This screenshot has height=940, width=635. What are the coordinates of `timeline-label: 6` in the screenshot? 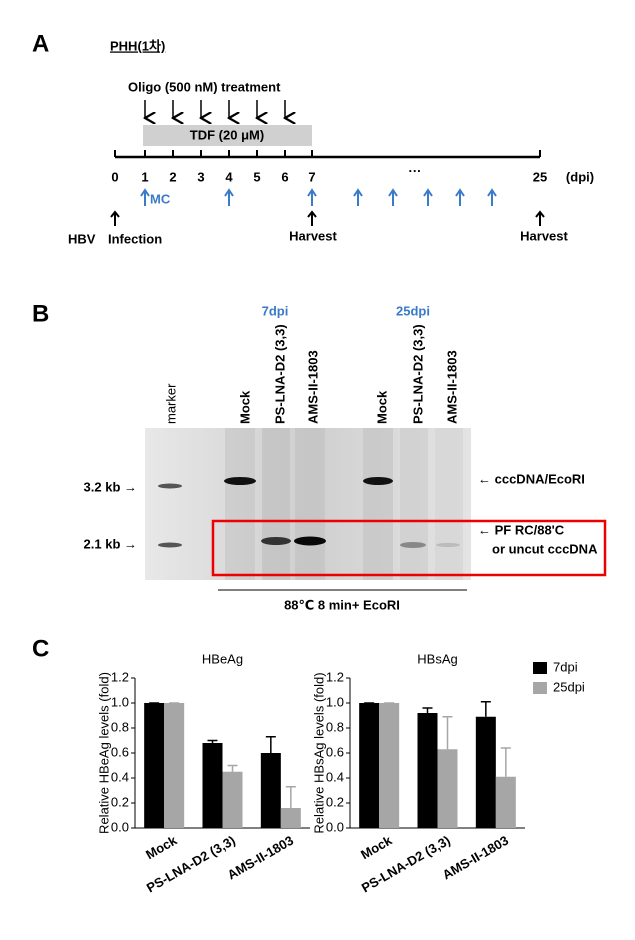 It's located at (284, 176).